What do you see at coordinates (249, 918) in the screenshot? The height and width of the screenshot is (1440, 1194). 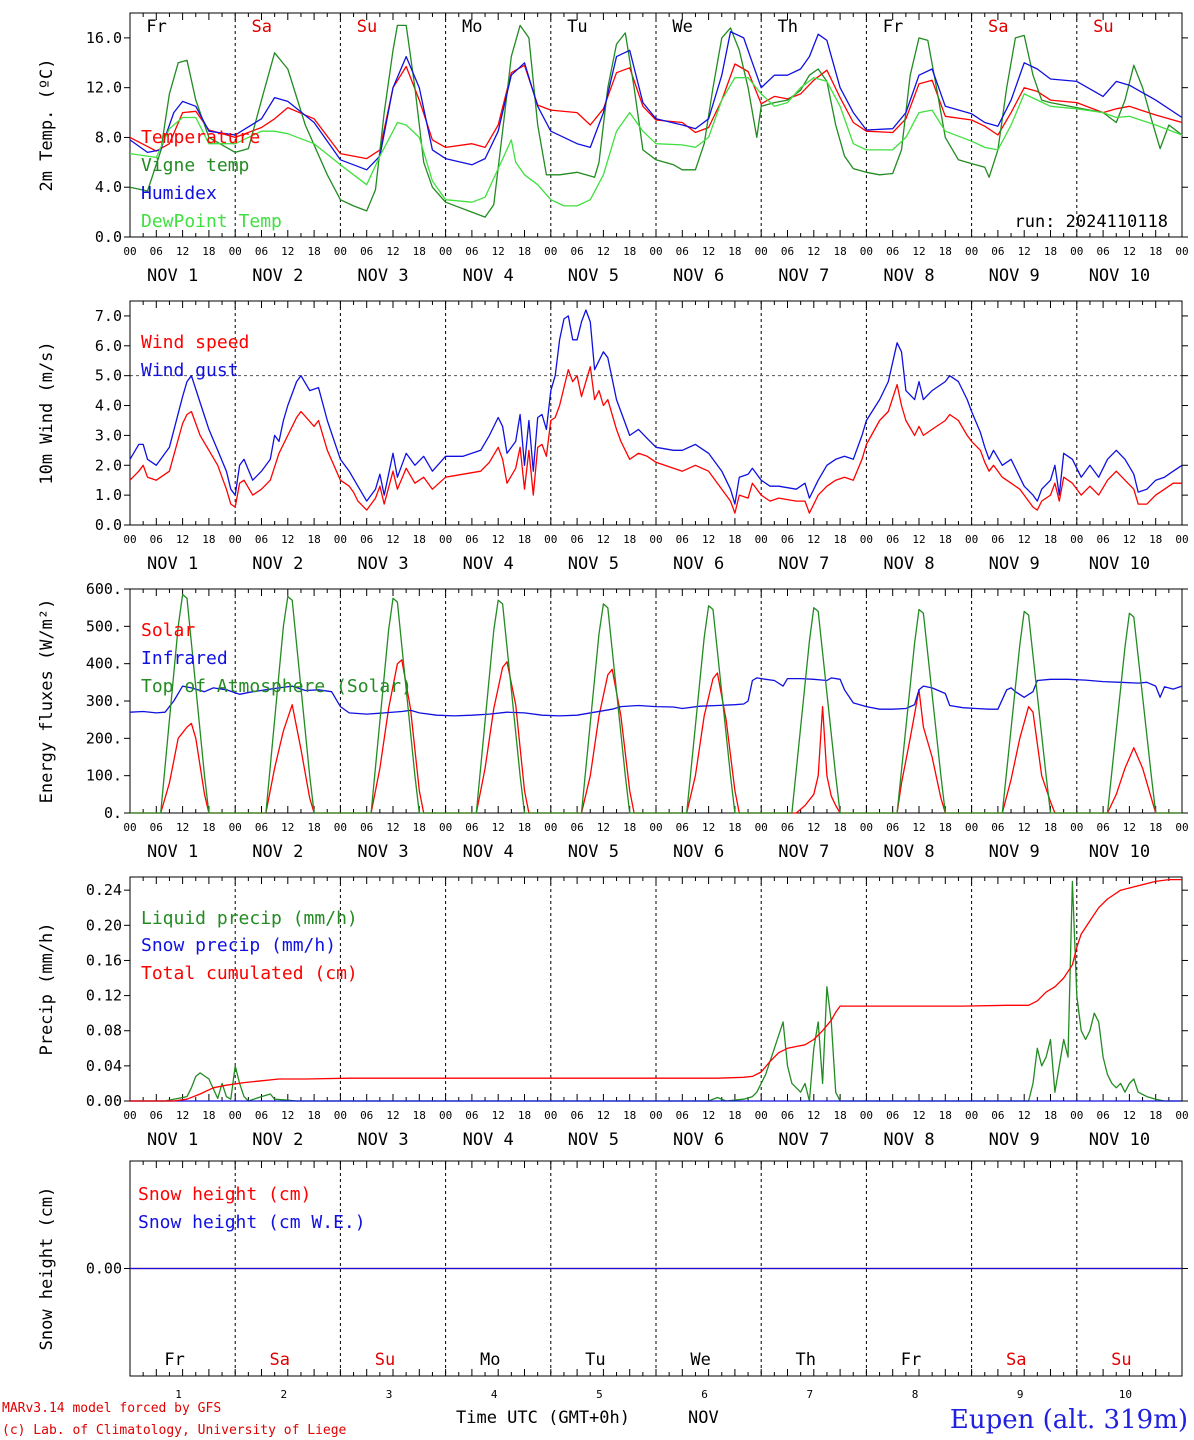 I see `legend-entry: Liquid precip (mm/h)` at bounding box center [249, 918].